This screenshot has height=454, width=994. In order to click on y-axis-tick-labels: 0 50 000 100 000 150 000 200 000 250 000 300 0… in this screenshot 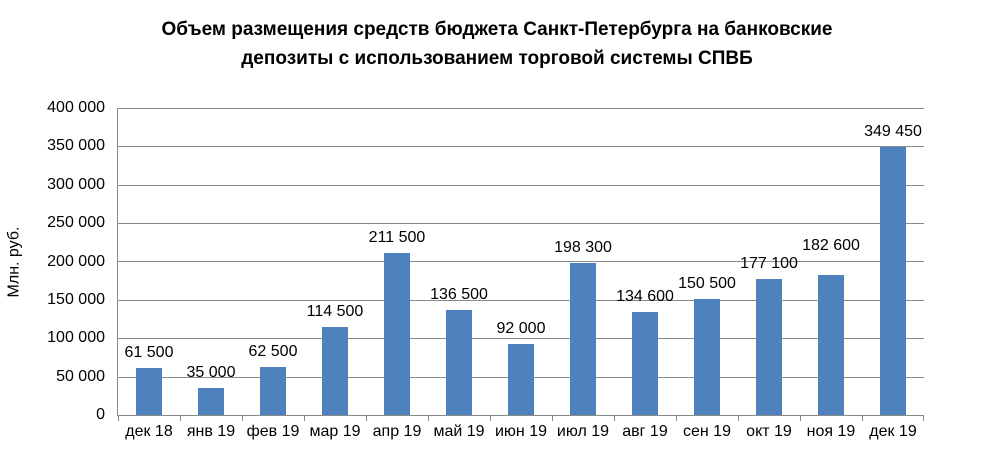, I will do `click(66, 261)`.